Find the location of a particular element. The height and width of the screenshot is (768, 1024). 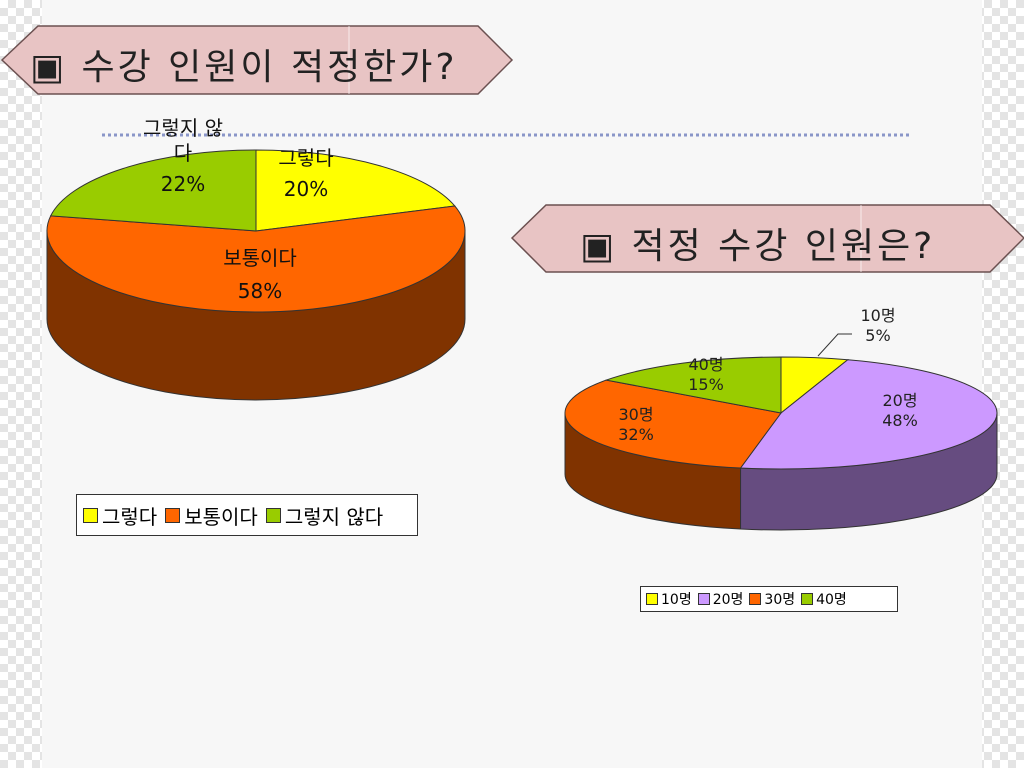

pie2-label-20-value: 48% is located at coordinates (900, 420).